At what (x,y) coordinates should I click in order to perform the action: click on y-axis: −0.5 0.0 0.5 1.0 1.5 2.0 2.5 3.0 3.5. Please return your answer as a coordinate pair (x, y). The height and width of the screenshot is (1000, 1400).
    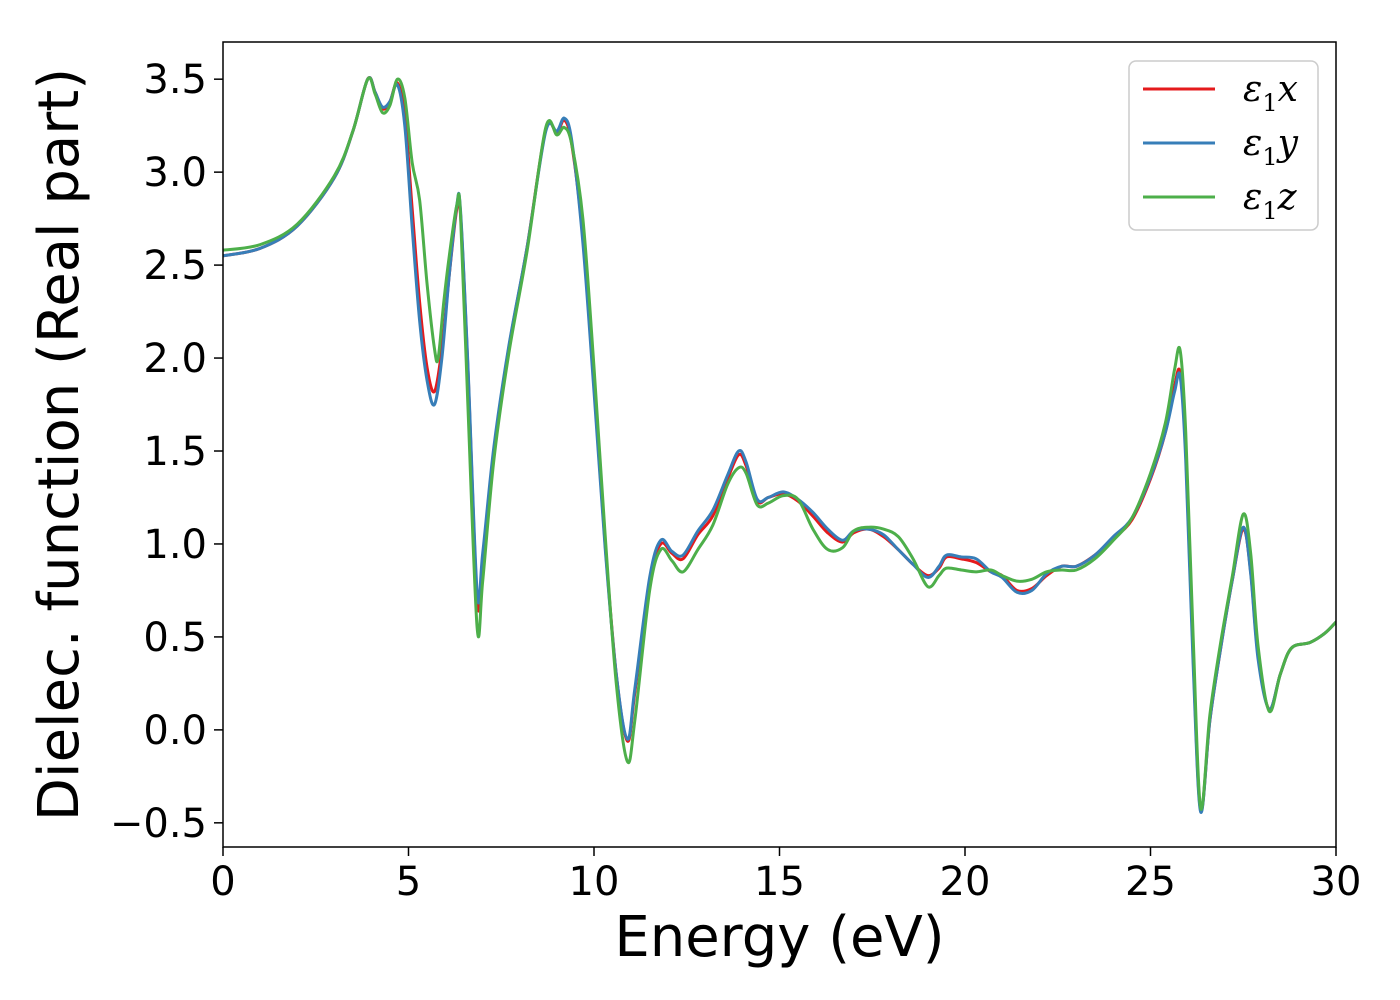
    Looking at the image, I should click on (166, 452).